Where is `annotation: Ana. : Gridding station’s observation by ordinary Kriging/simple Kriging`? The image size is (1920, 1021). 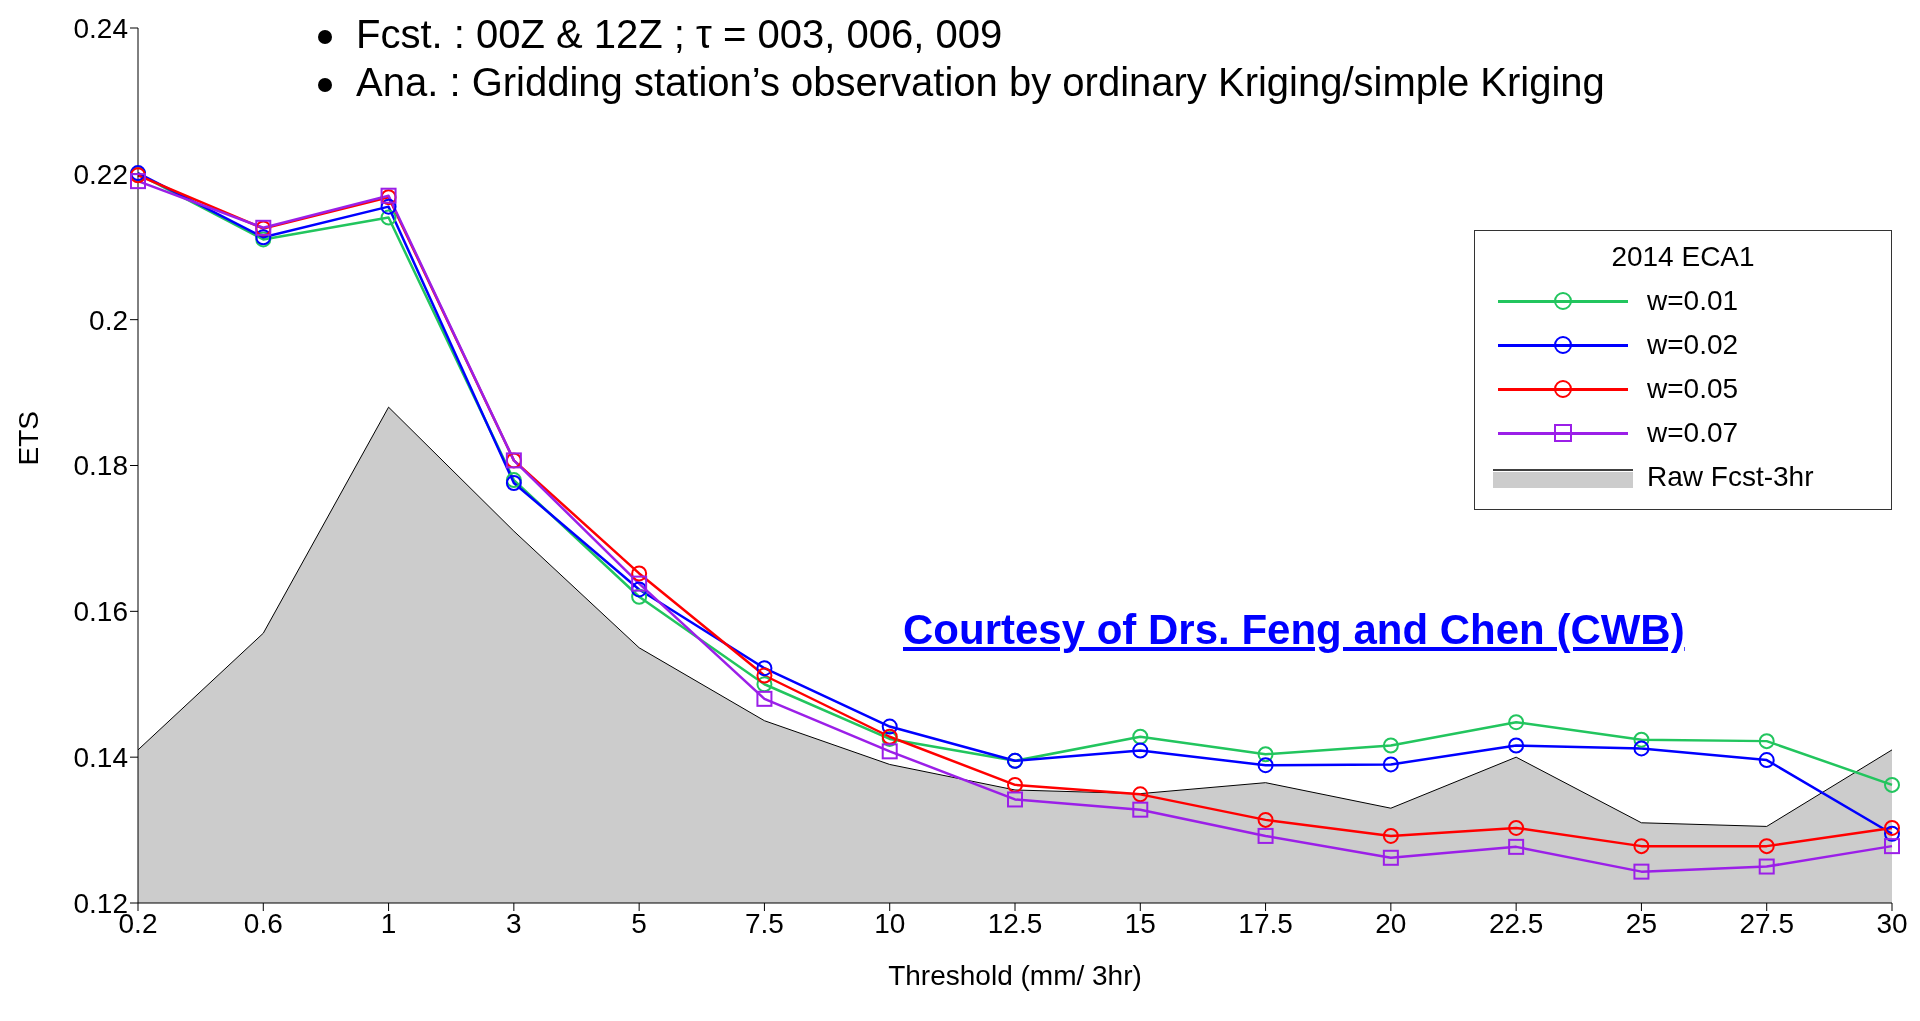 annotation: Ana. : Gridding station’s observation by ordinary Kriging/simple Kriging is located at coordinates (980, 82).